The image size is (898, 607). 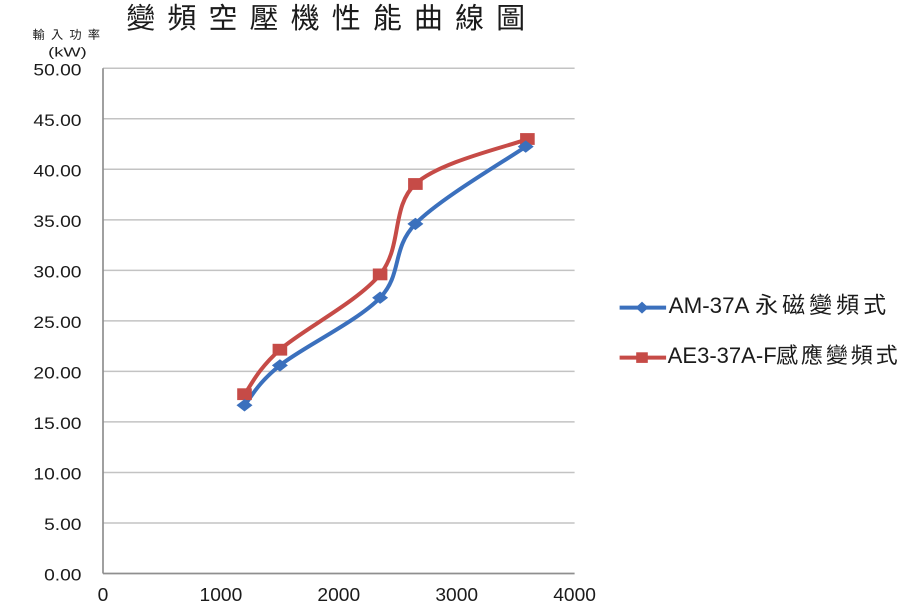 I want to click on svg-text: 50.00, so click(x=57, y=69).